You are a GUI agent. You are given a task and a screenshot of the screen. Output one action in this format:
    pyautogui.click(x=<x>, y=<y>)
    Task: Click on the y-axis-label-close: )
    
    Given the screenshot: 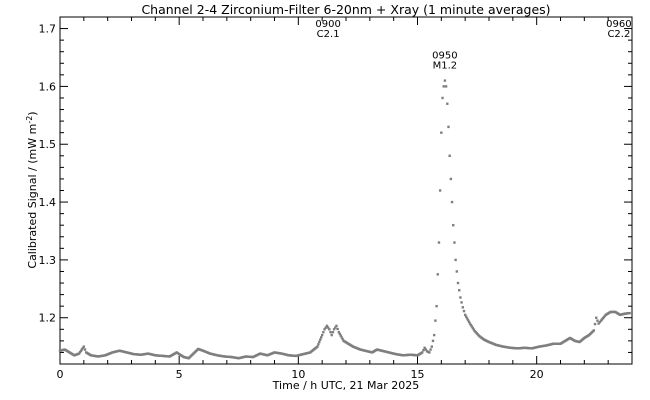 What is the action you would take?
    pyautogui.click(x=32, y=113)
    